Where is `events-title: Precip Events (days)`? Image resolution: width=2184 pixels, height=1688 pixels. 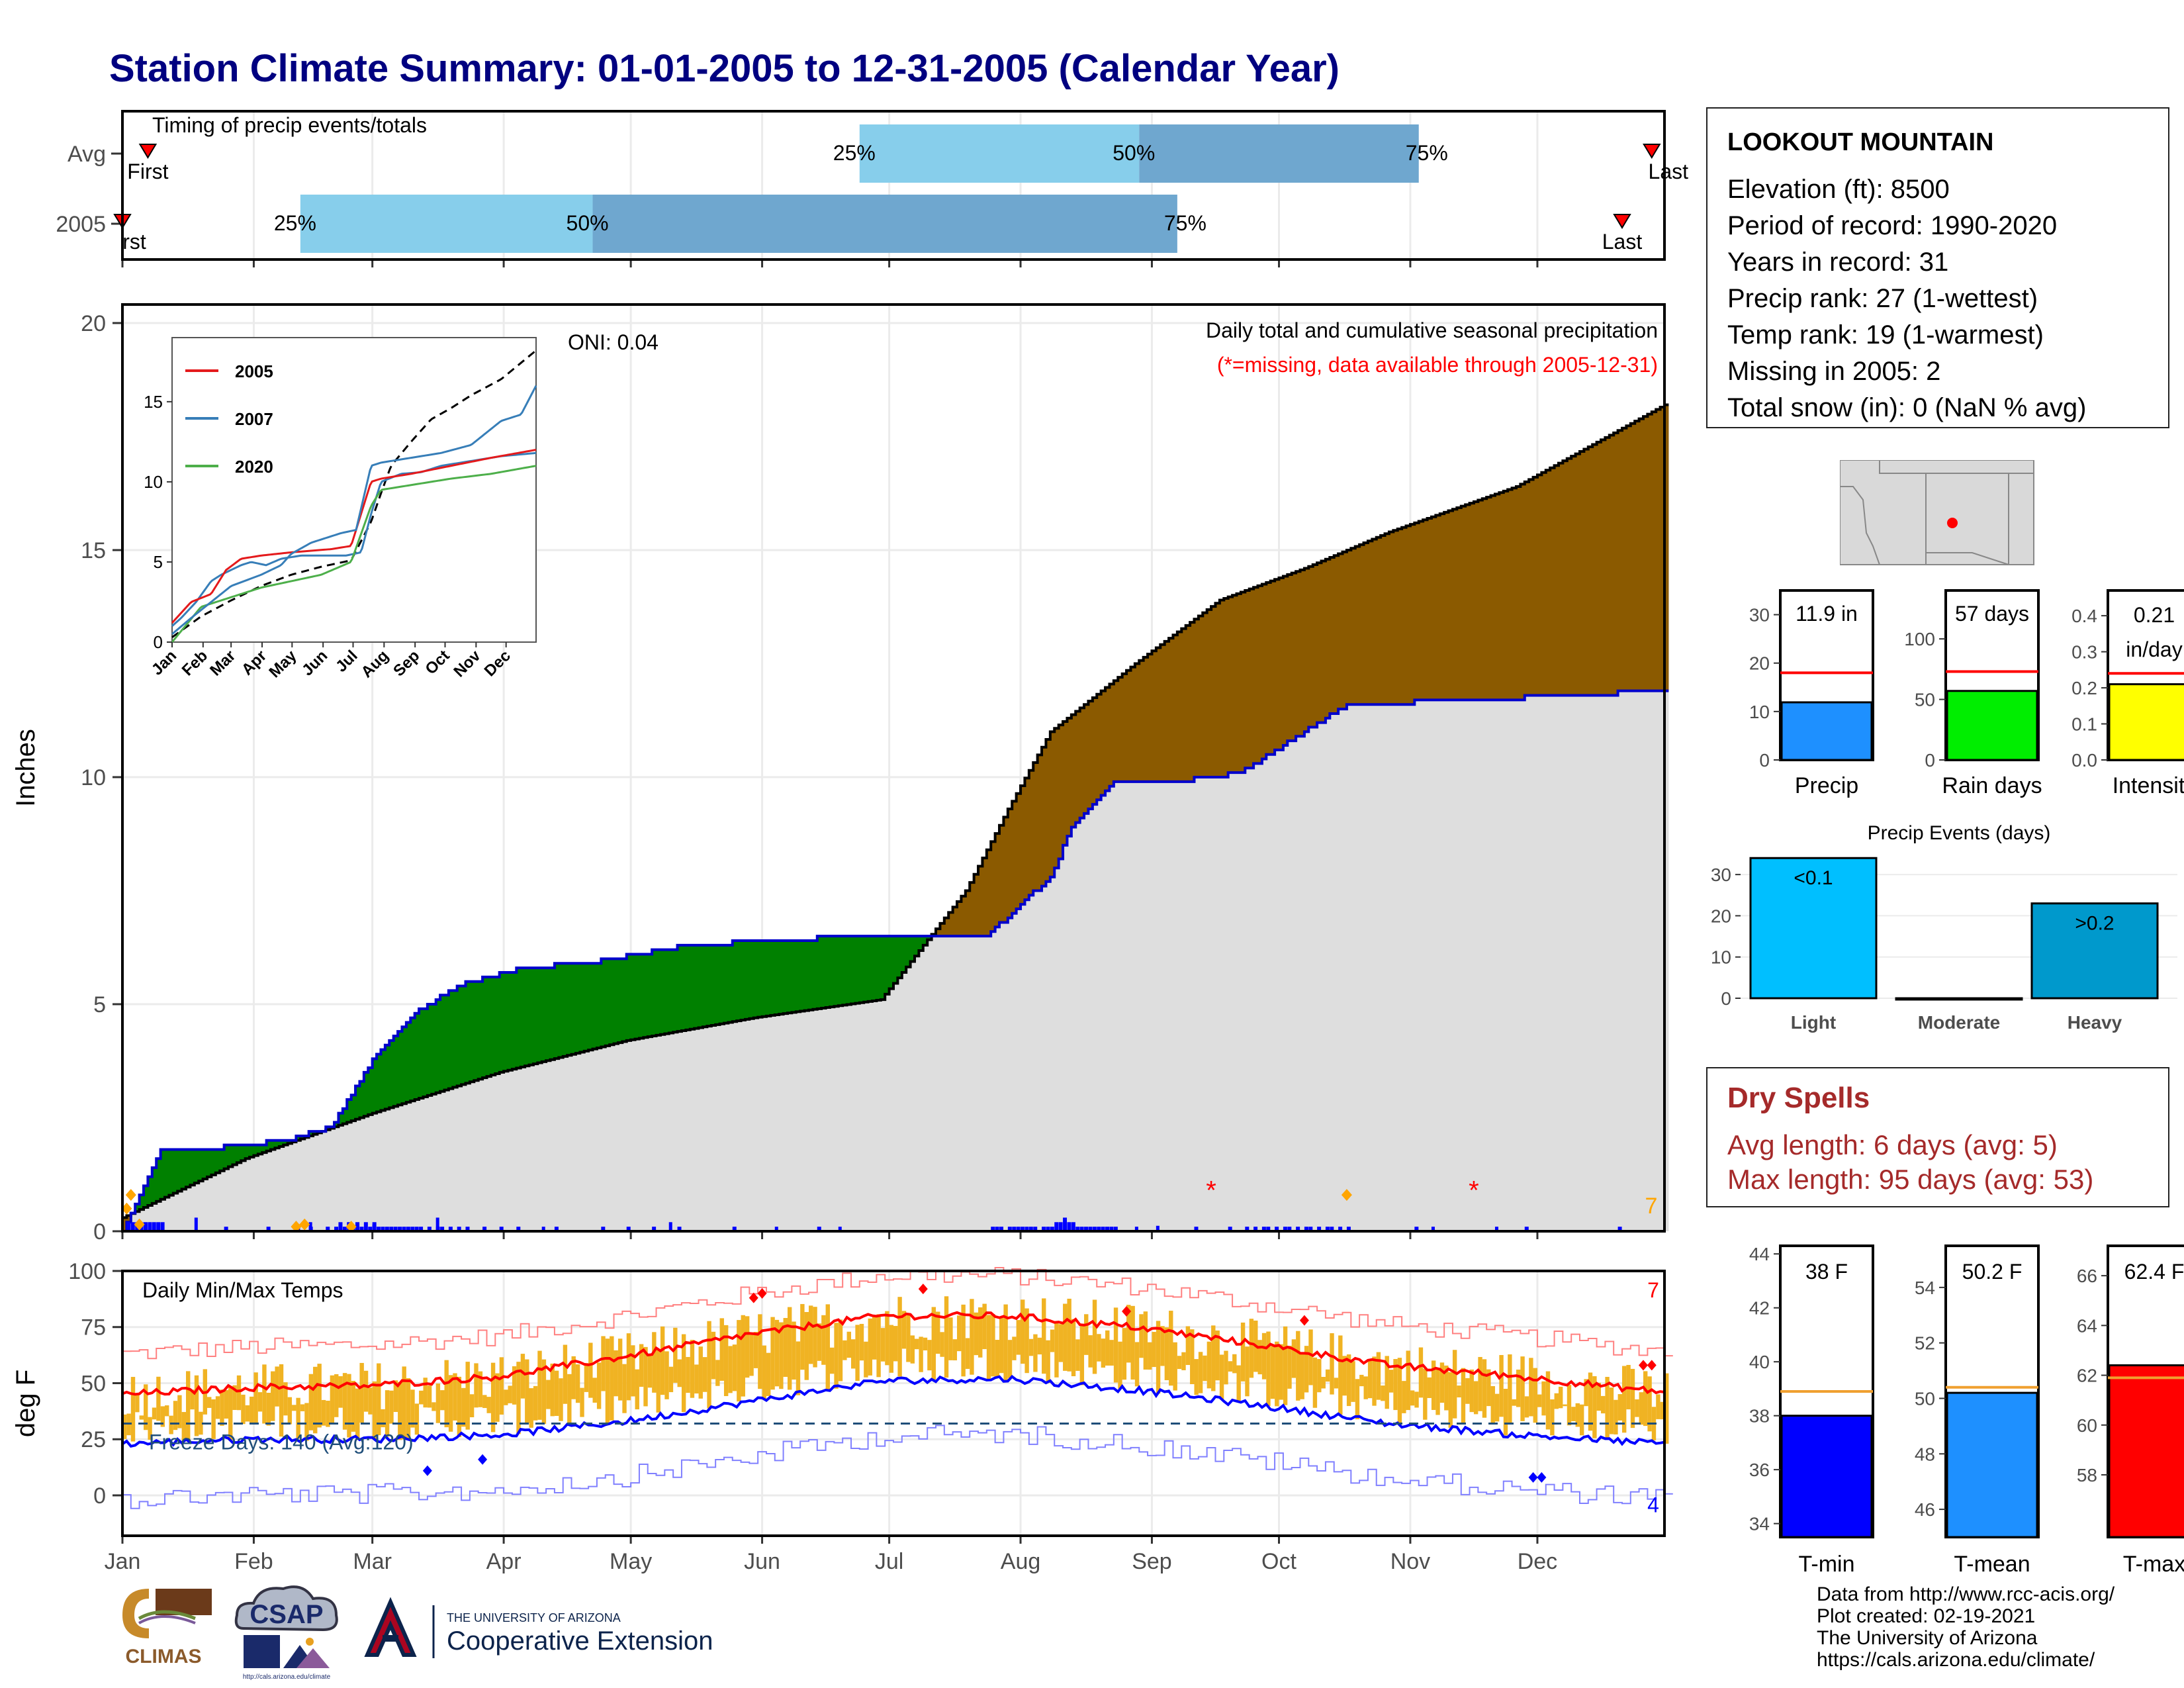
events-title: Precip Events (days) is located at coordinates (1959, 833).